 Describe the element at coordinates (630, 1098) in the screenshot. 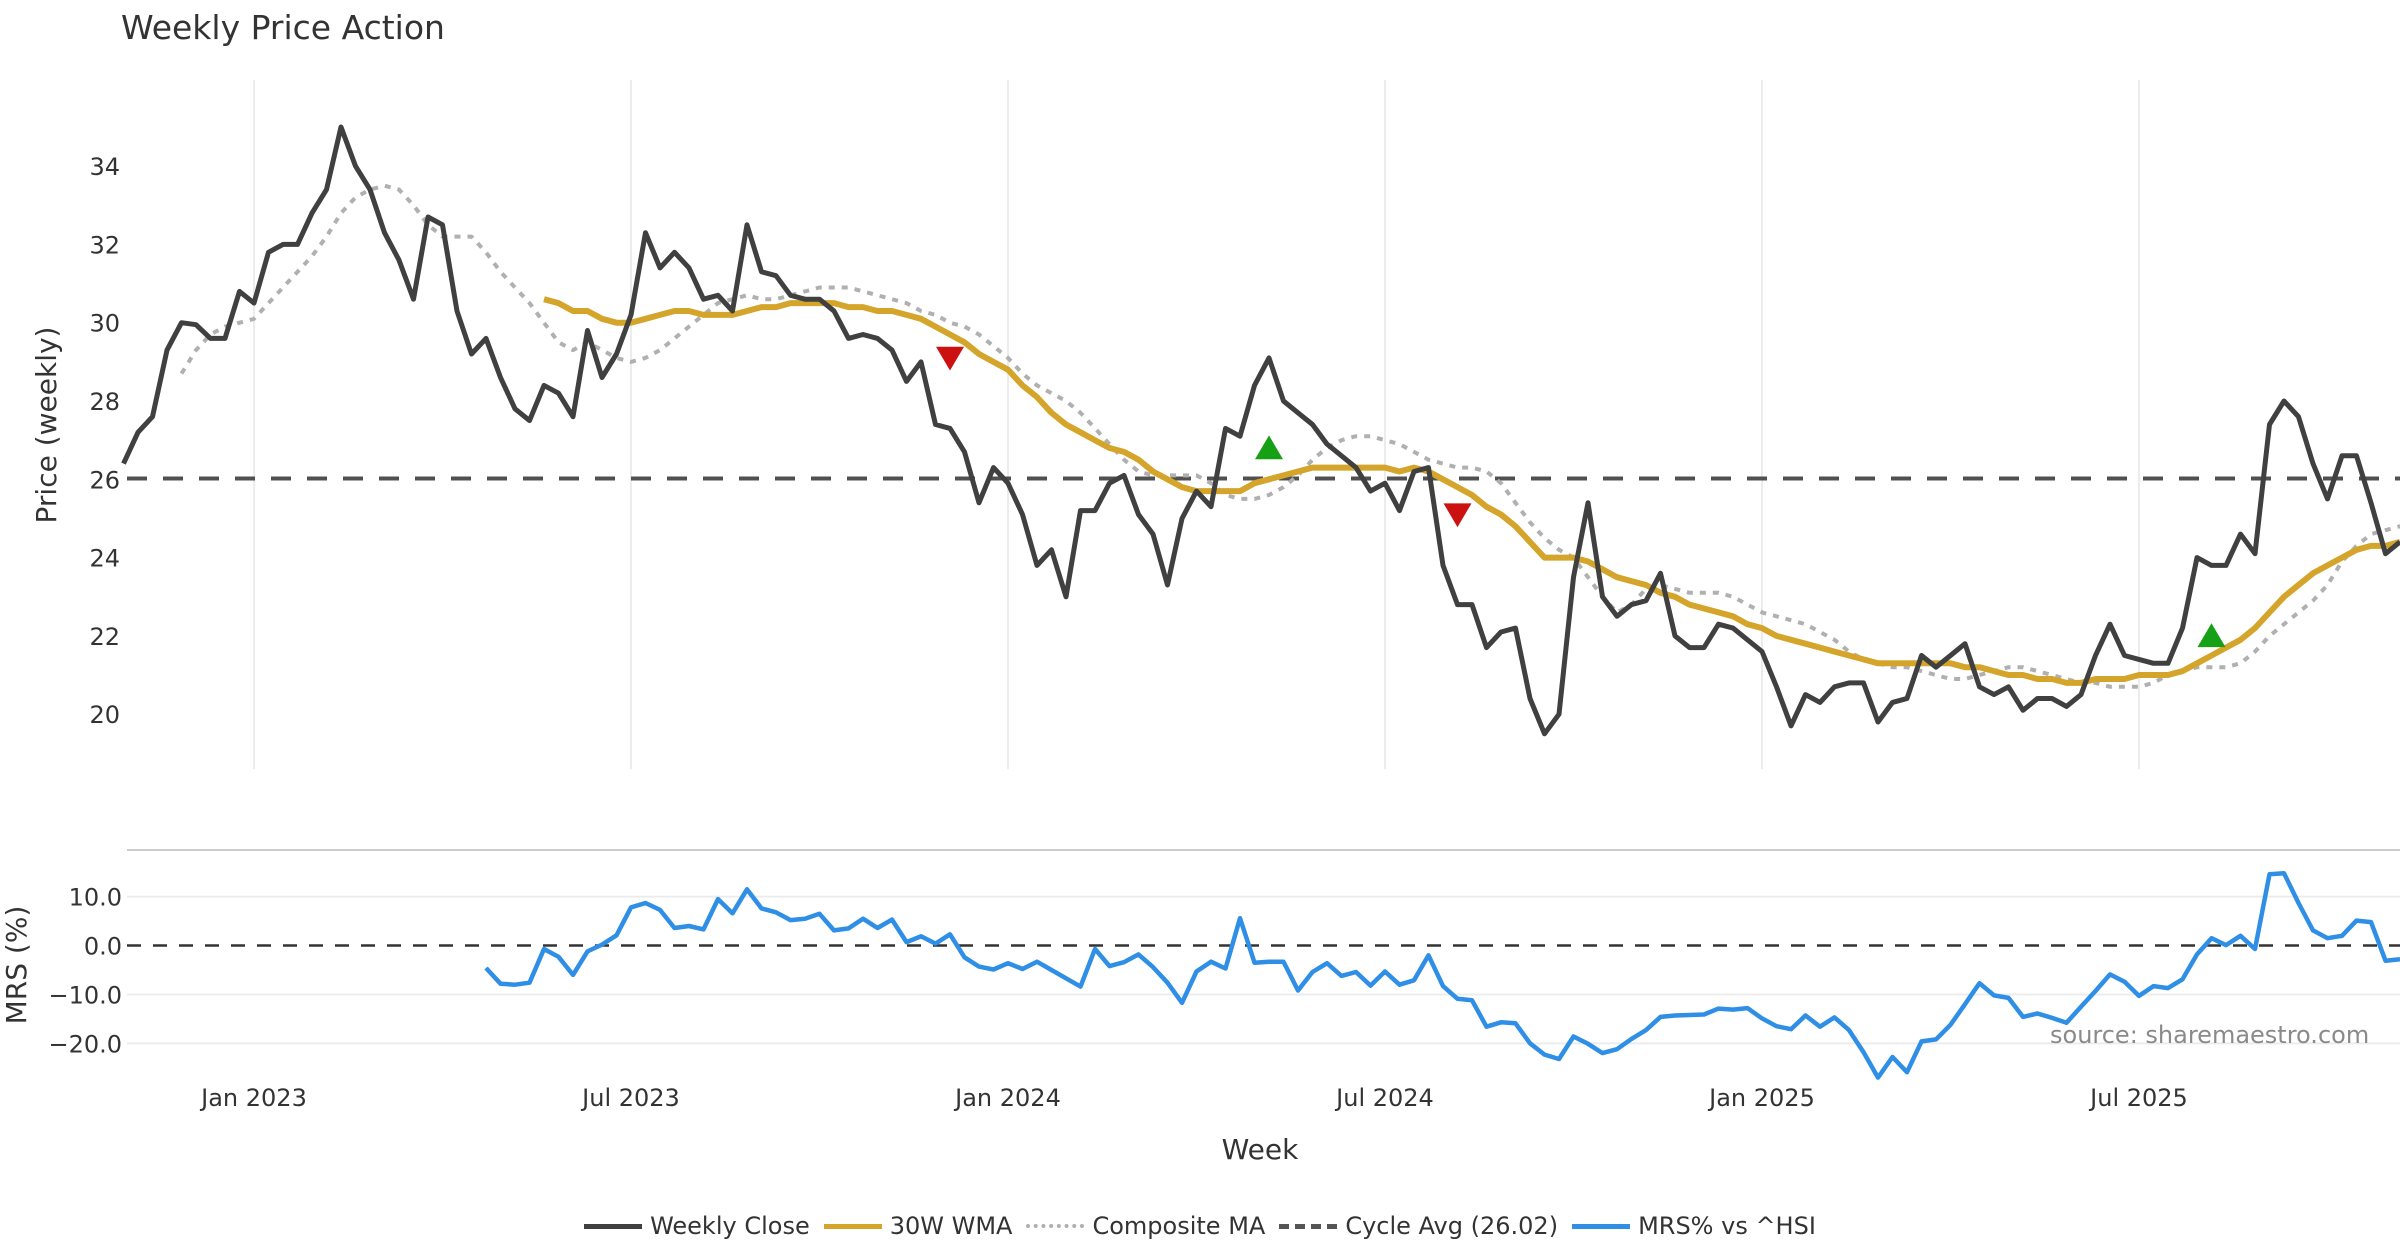

I see `x-tick-label: Jul 2023` at that location.